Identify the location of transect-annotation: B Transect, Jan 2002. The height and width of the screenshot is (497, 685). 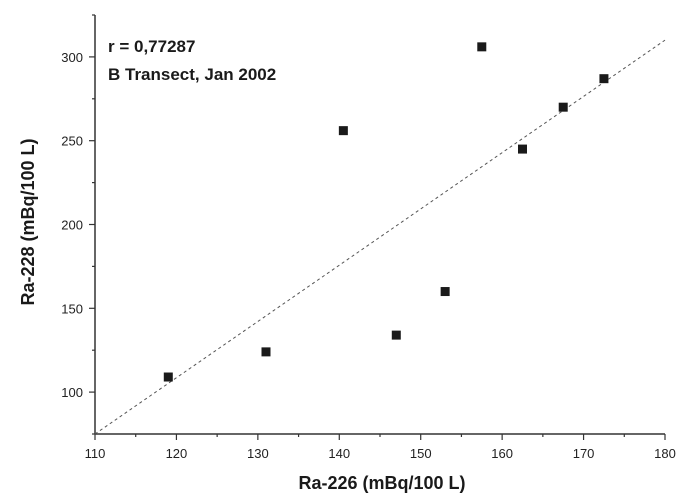
(192, 74).